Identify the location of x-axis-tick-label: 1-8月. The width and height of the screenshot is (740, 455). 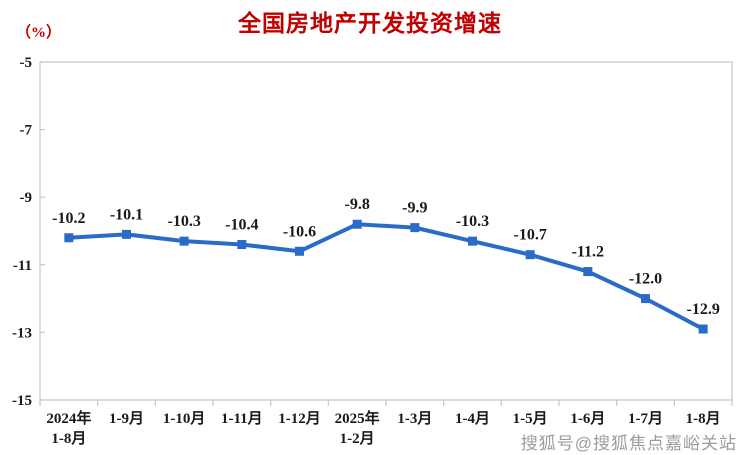
(703, 418).